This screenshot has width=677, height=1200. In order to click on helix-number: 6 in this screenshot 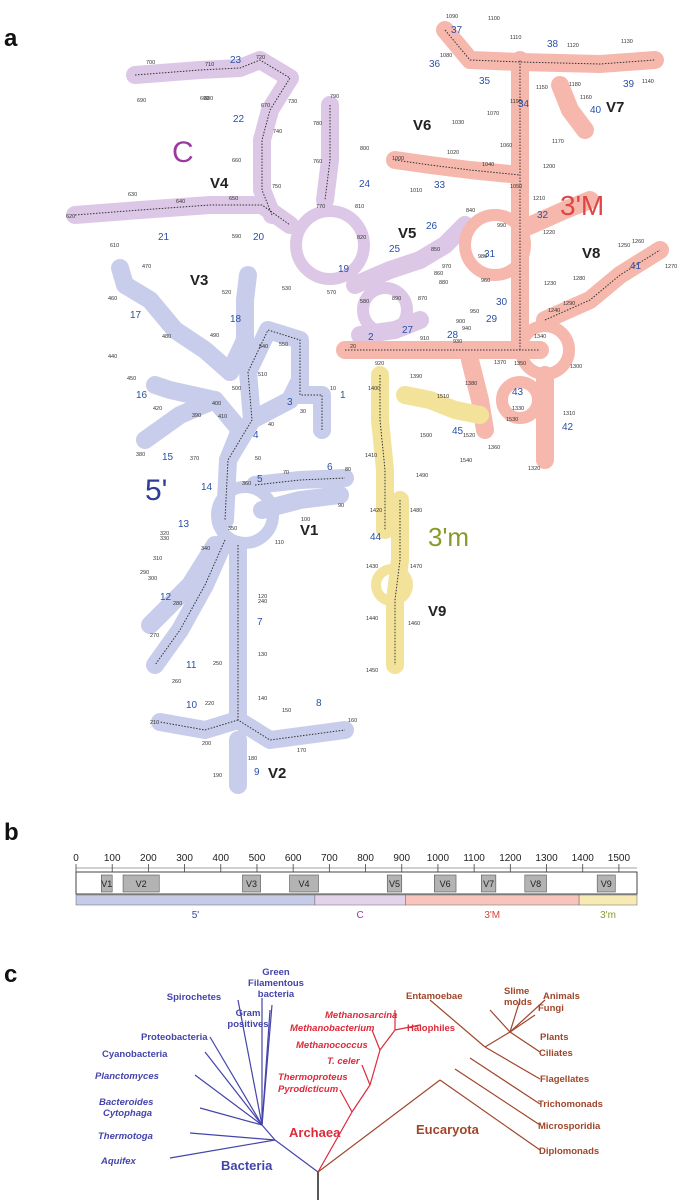, I will do `click(330, 467)`.